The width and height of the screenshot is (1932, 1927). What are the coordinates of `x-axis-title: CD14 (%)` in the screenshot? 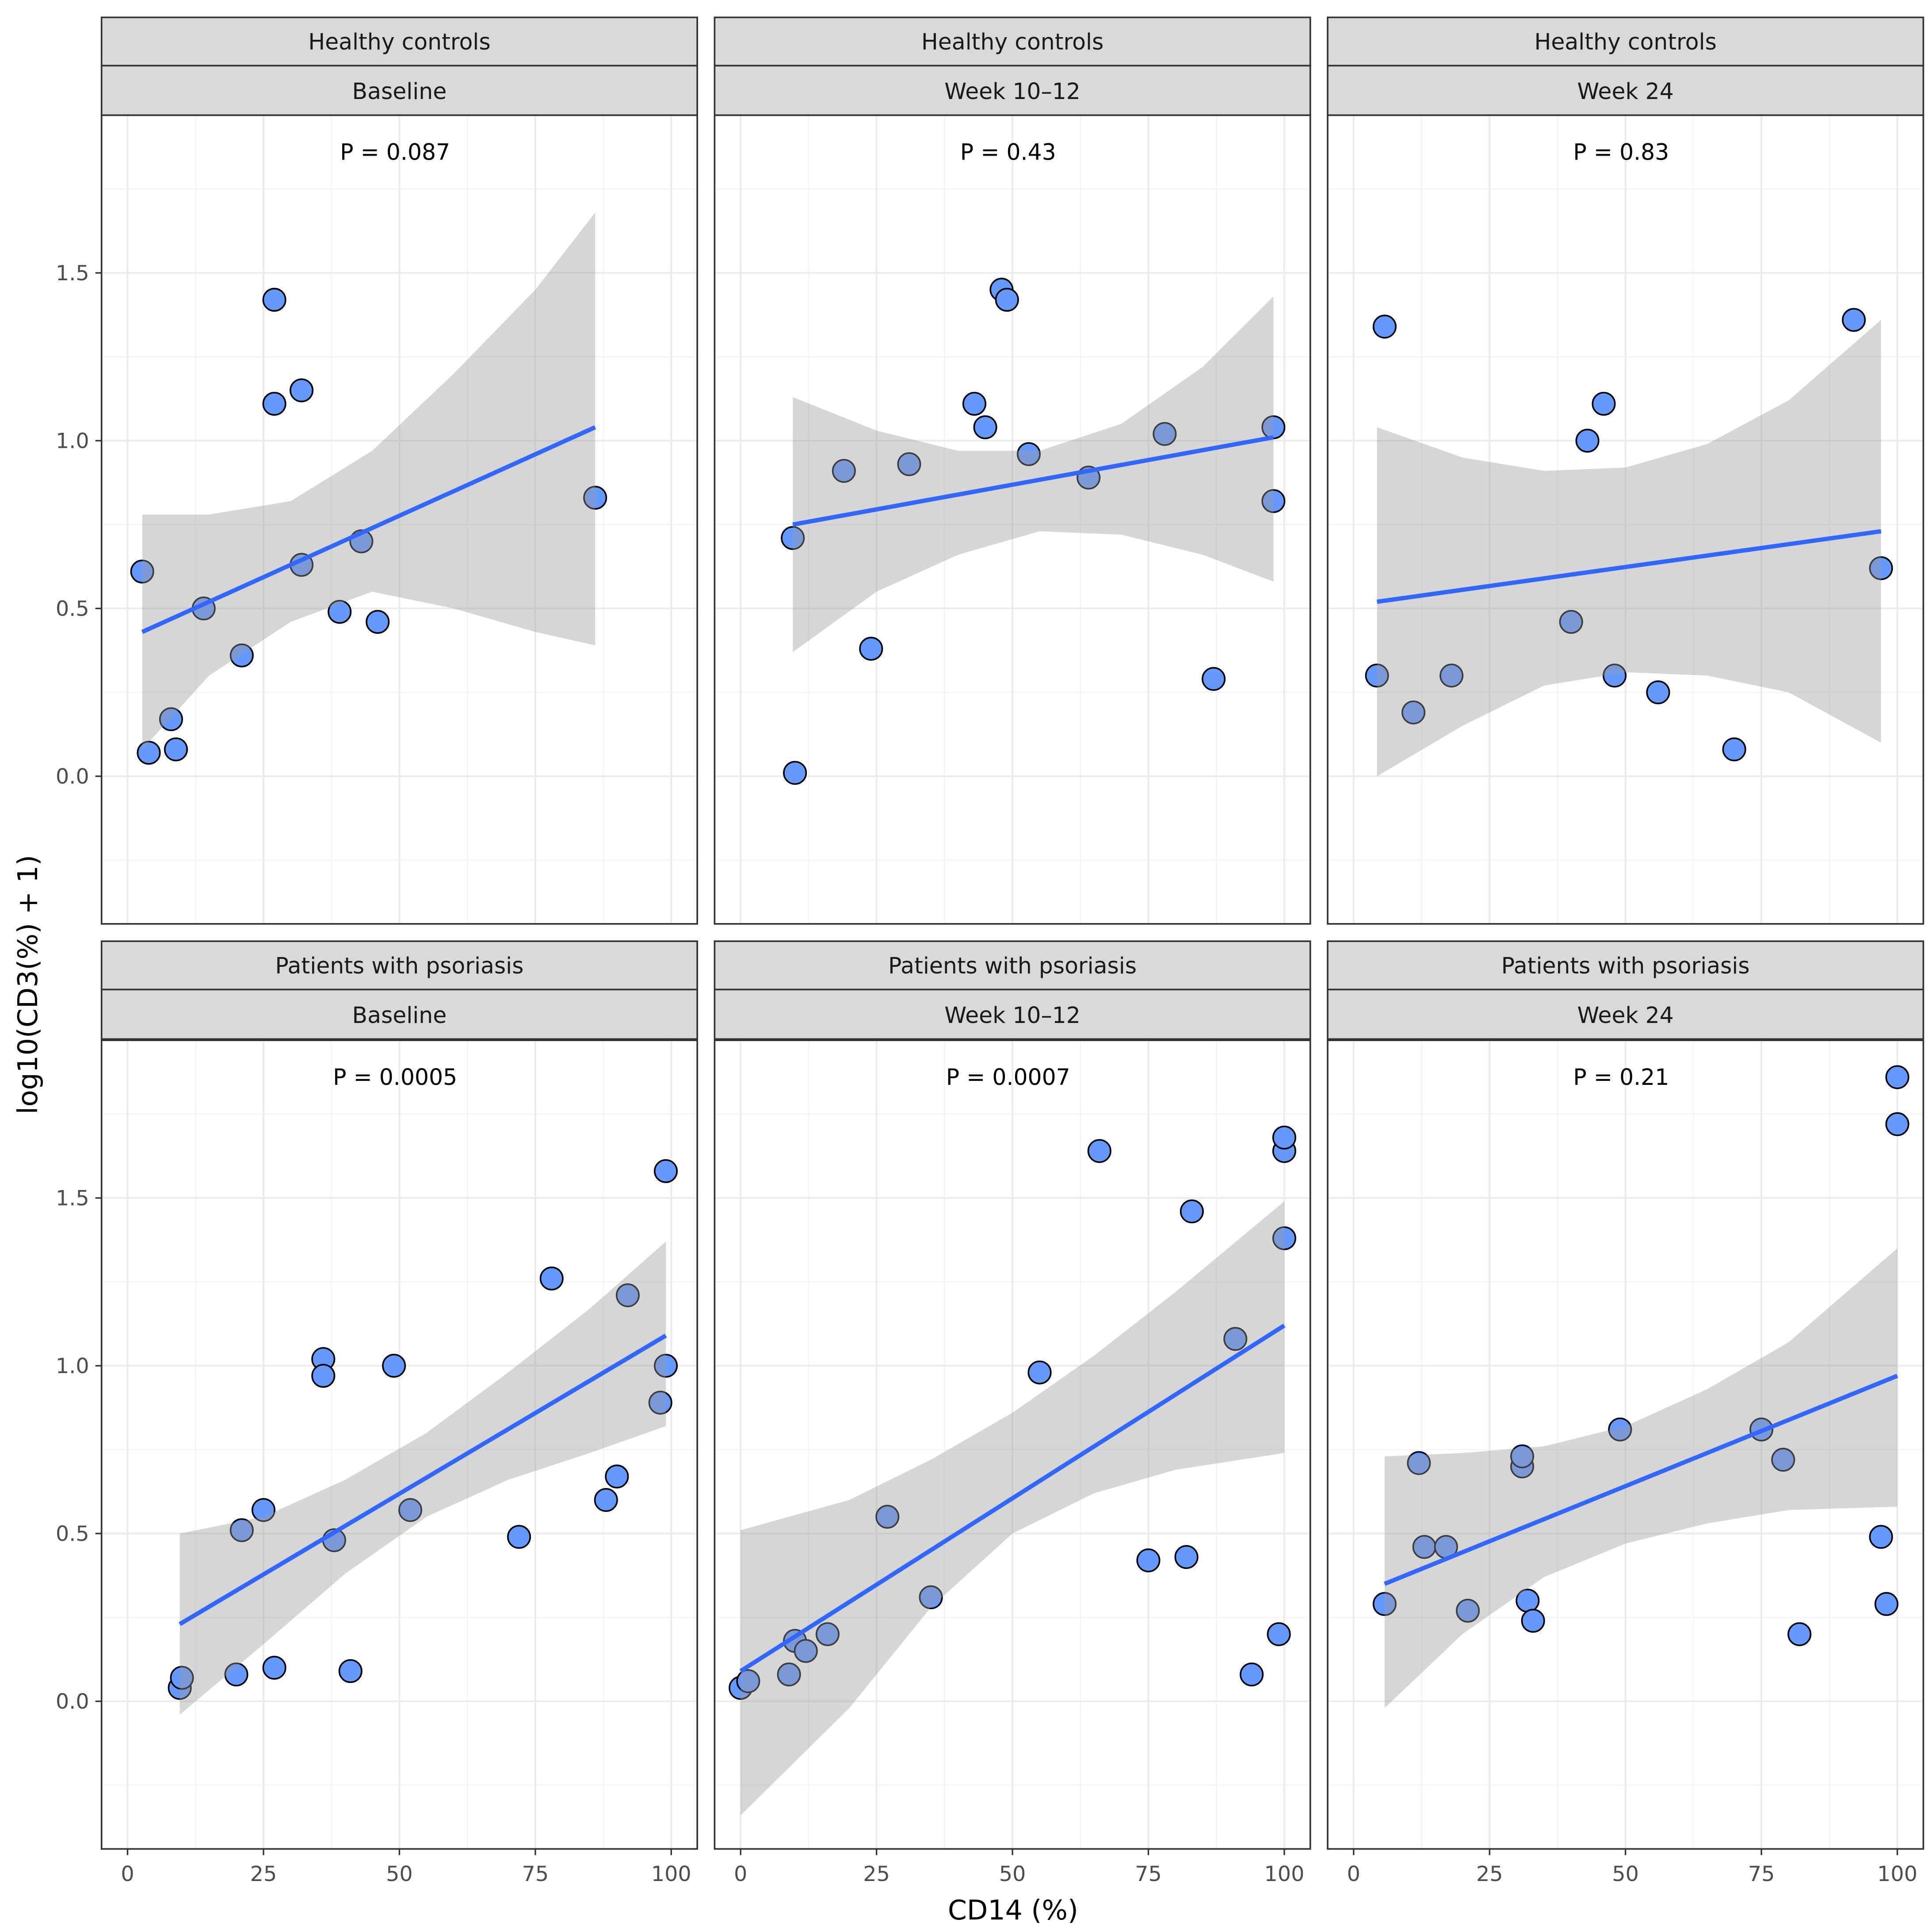 It's located at (1013, 1910).